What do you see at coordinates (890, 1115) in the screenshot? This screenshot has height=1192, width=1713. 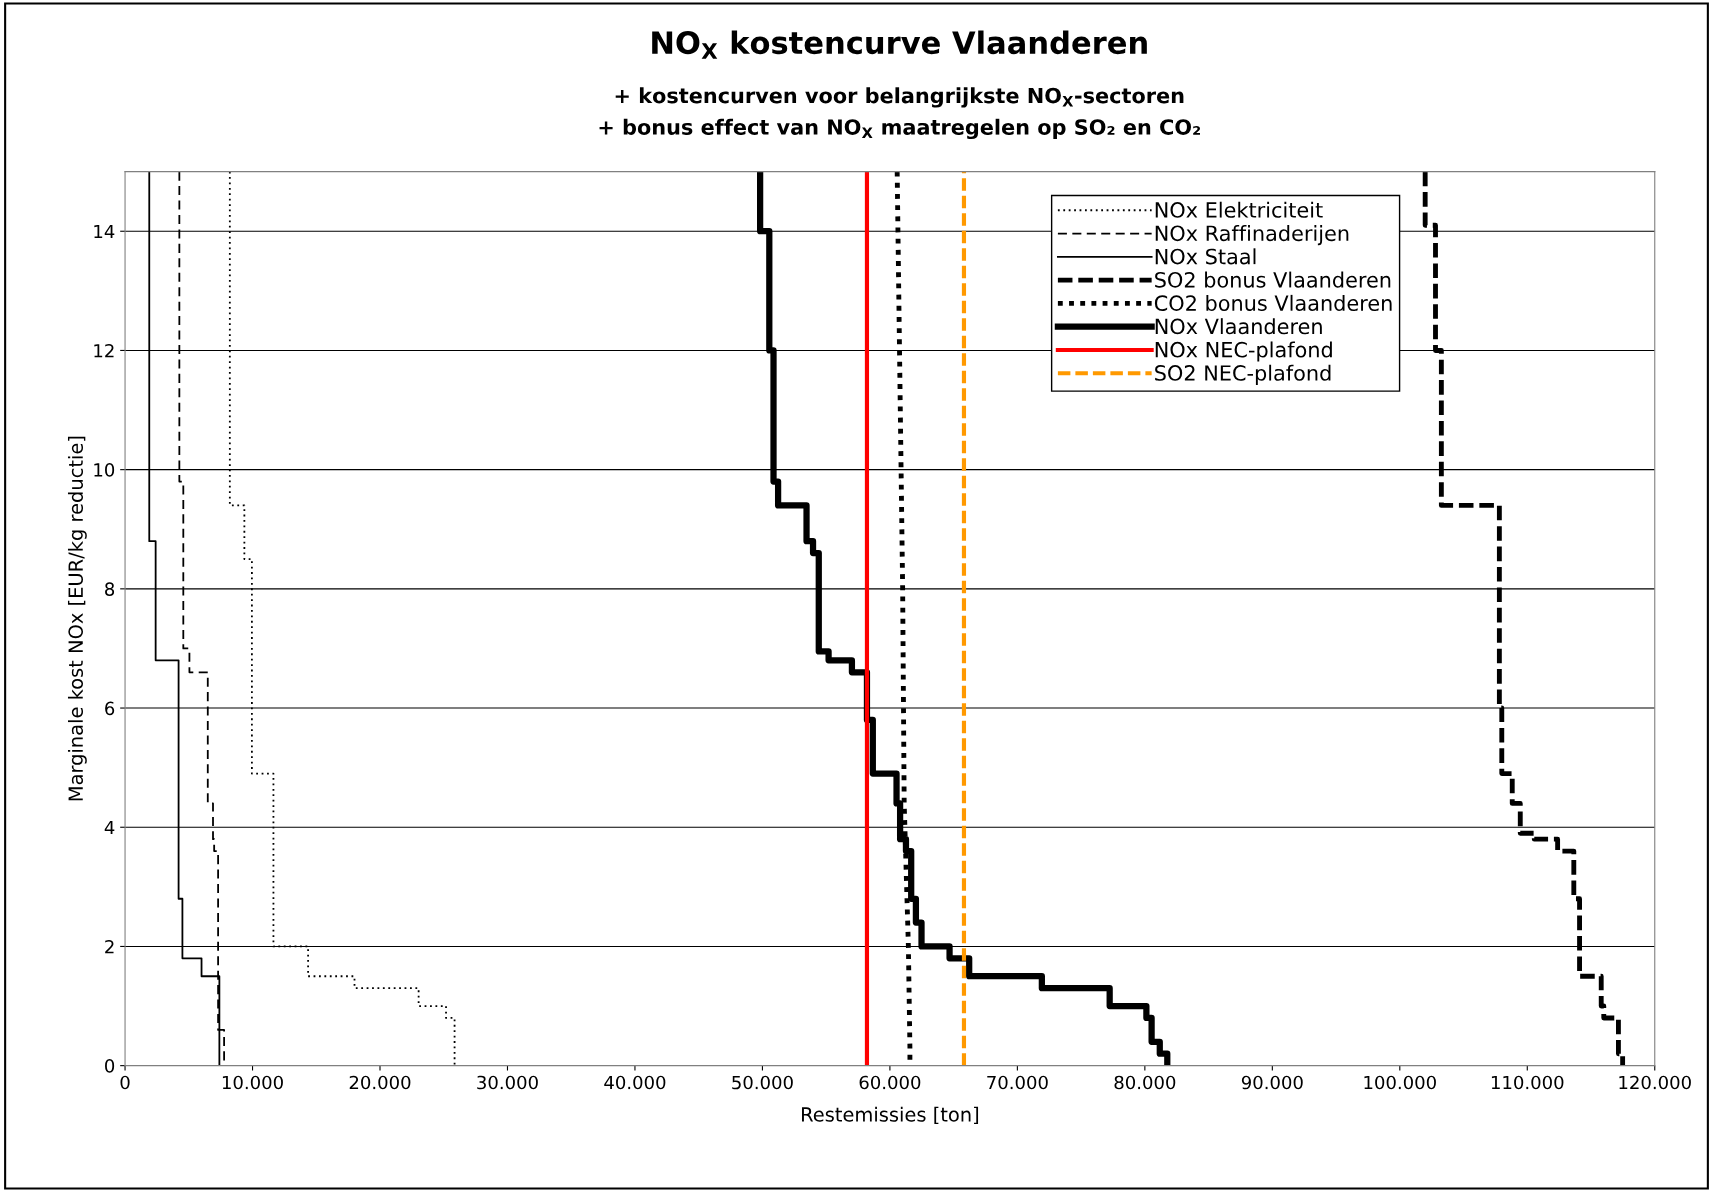 I see `x-axis-title: Restemissies [ton]` at bounding box center [890, 1115].